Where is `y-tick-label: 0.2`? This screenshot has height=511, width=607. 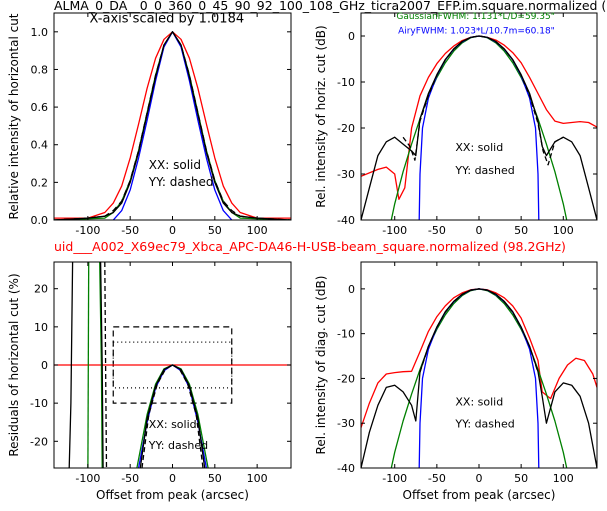
y-tick-label: 0.2 is located at coordinates (40, 182).